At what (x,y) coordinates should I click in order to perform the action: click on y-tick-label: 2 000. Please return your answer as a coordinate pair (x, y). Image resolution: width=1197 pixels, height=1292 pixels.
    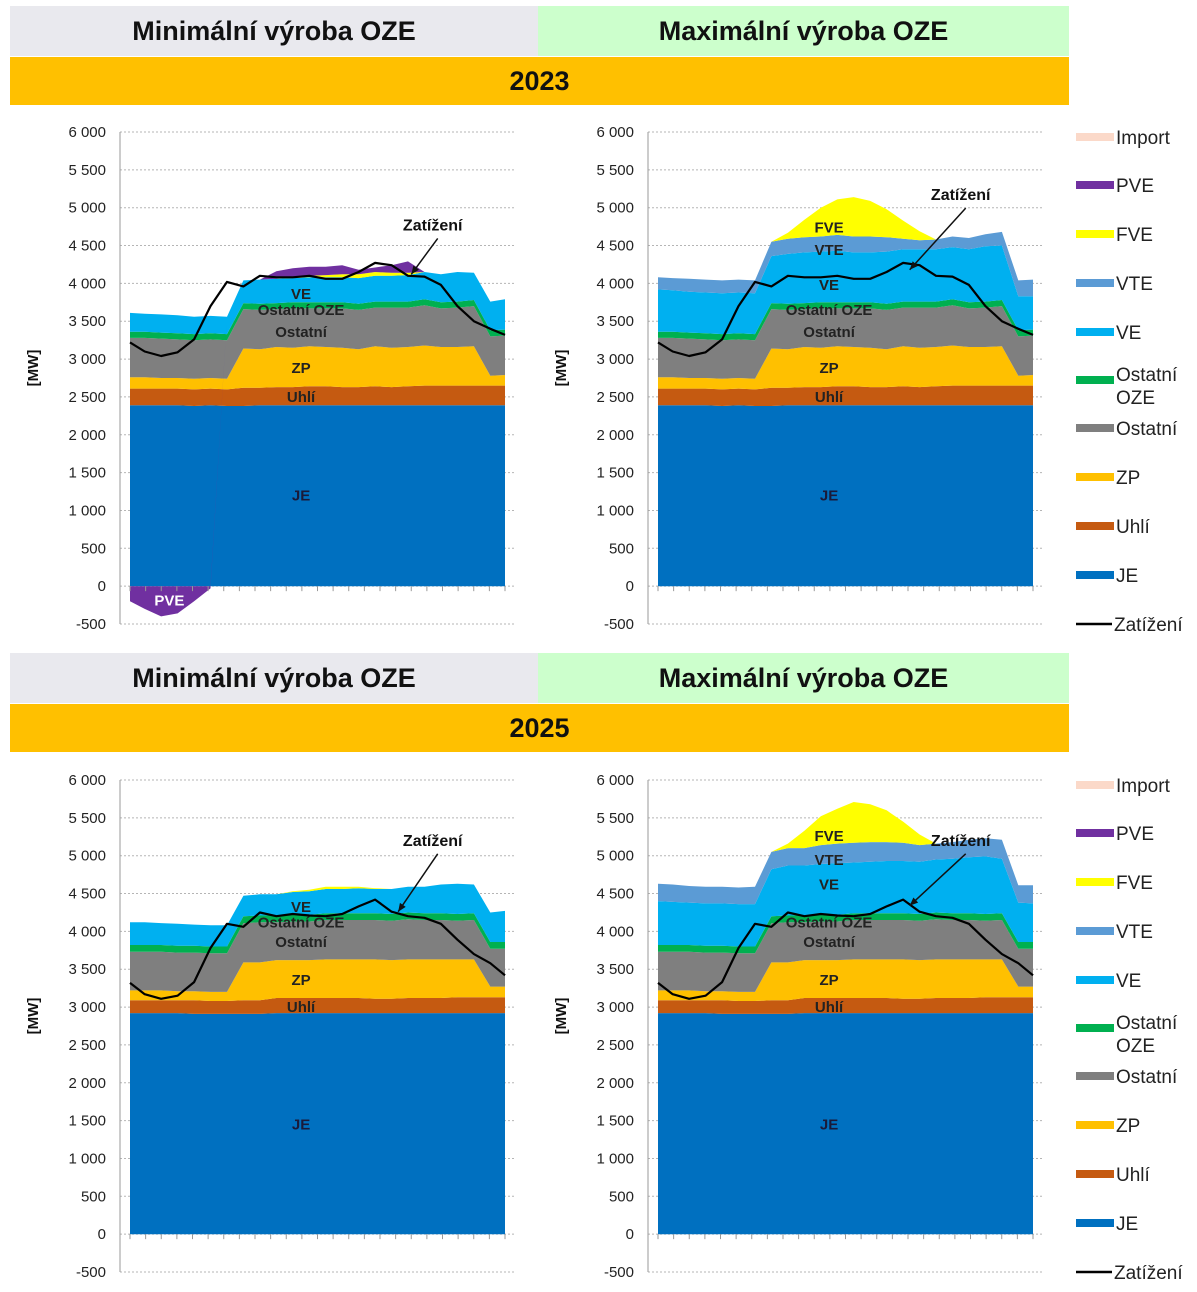
    Looking at the image, I should click on (87, 435).